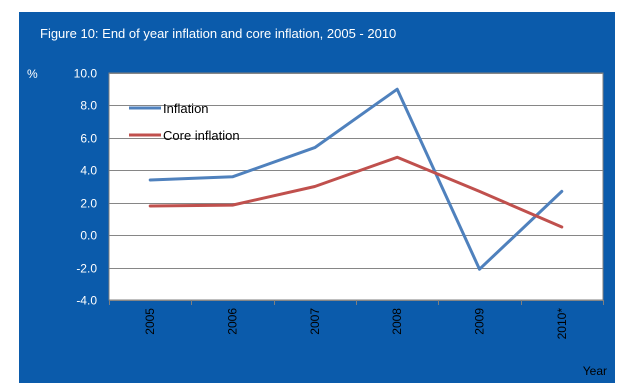  Describe the element at coordinates (86, 269) in the screenshot. I see `y-tick-label: -2.0` at that location.